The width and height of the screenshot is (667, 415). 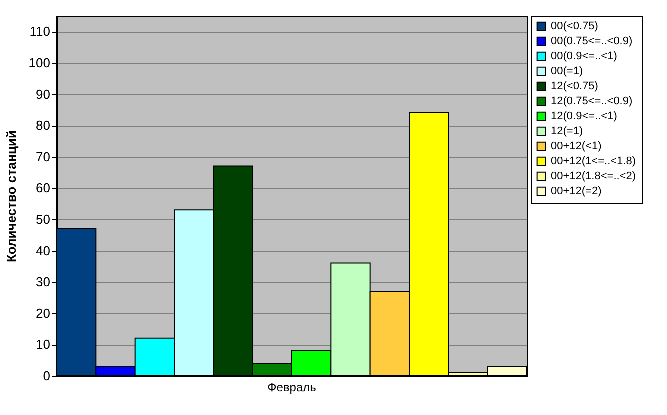 I want to click on legend-label: 00+12(<1), so click(x=576, y=146).